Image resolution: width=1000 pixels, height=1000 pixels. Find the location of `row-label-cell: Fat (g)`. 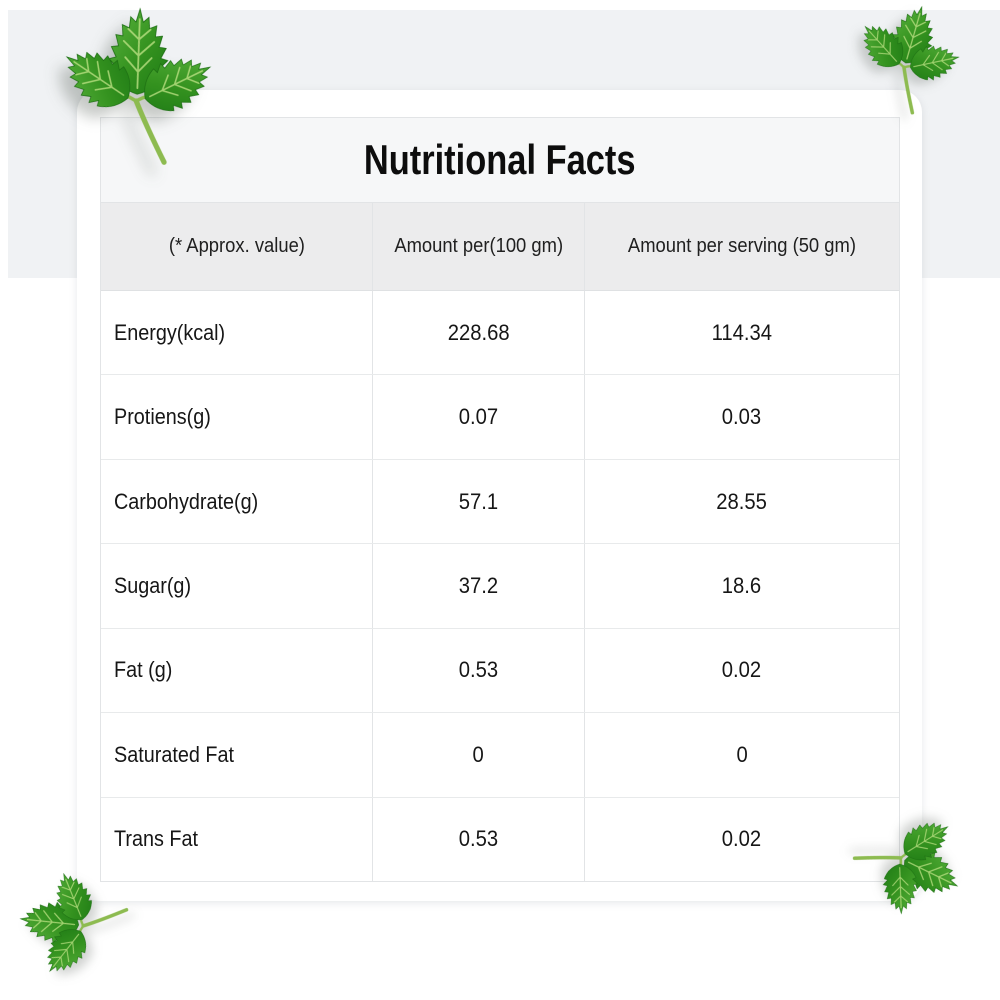

row-label-cell: Fat (g) is located at coordinates (237, 670).